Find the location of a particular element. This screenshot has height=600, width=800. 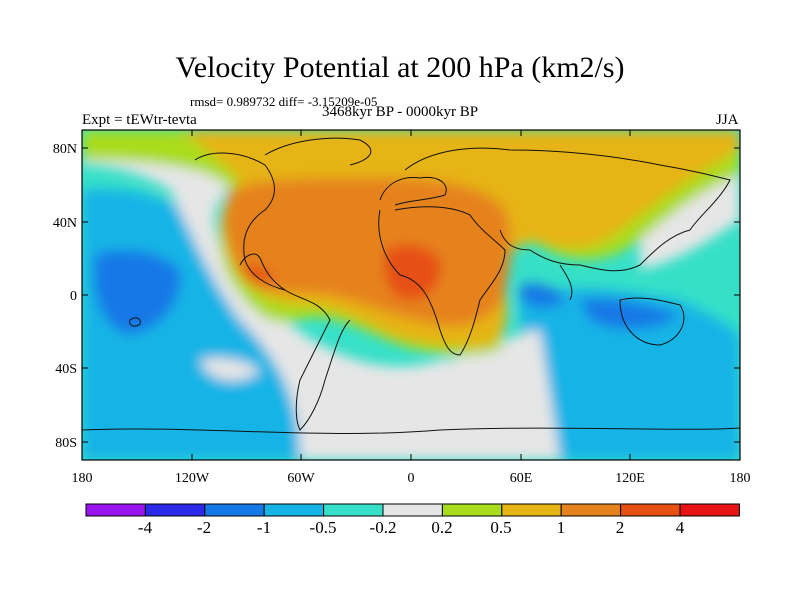

lat-labels: 80N 40N 0 40S 80S is located at coordinates (65, 296).